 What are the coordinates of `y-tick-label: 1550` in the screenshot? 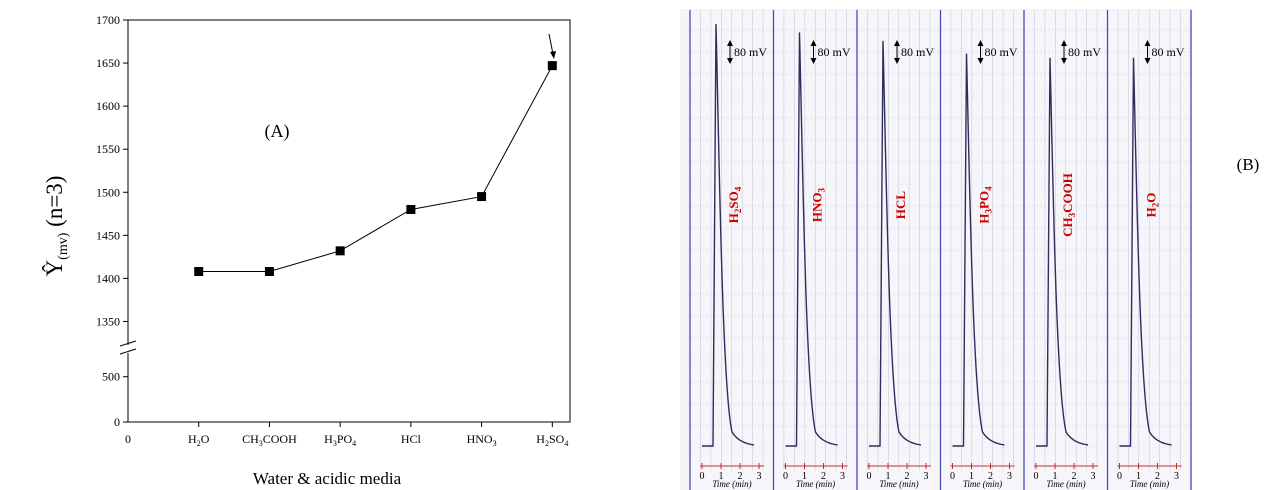 It's located at (108, 149).